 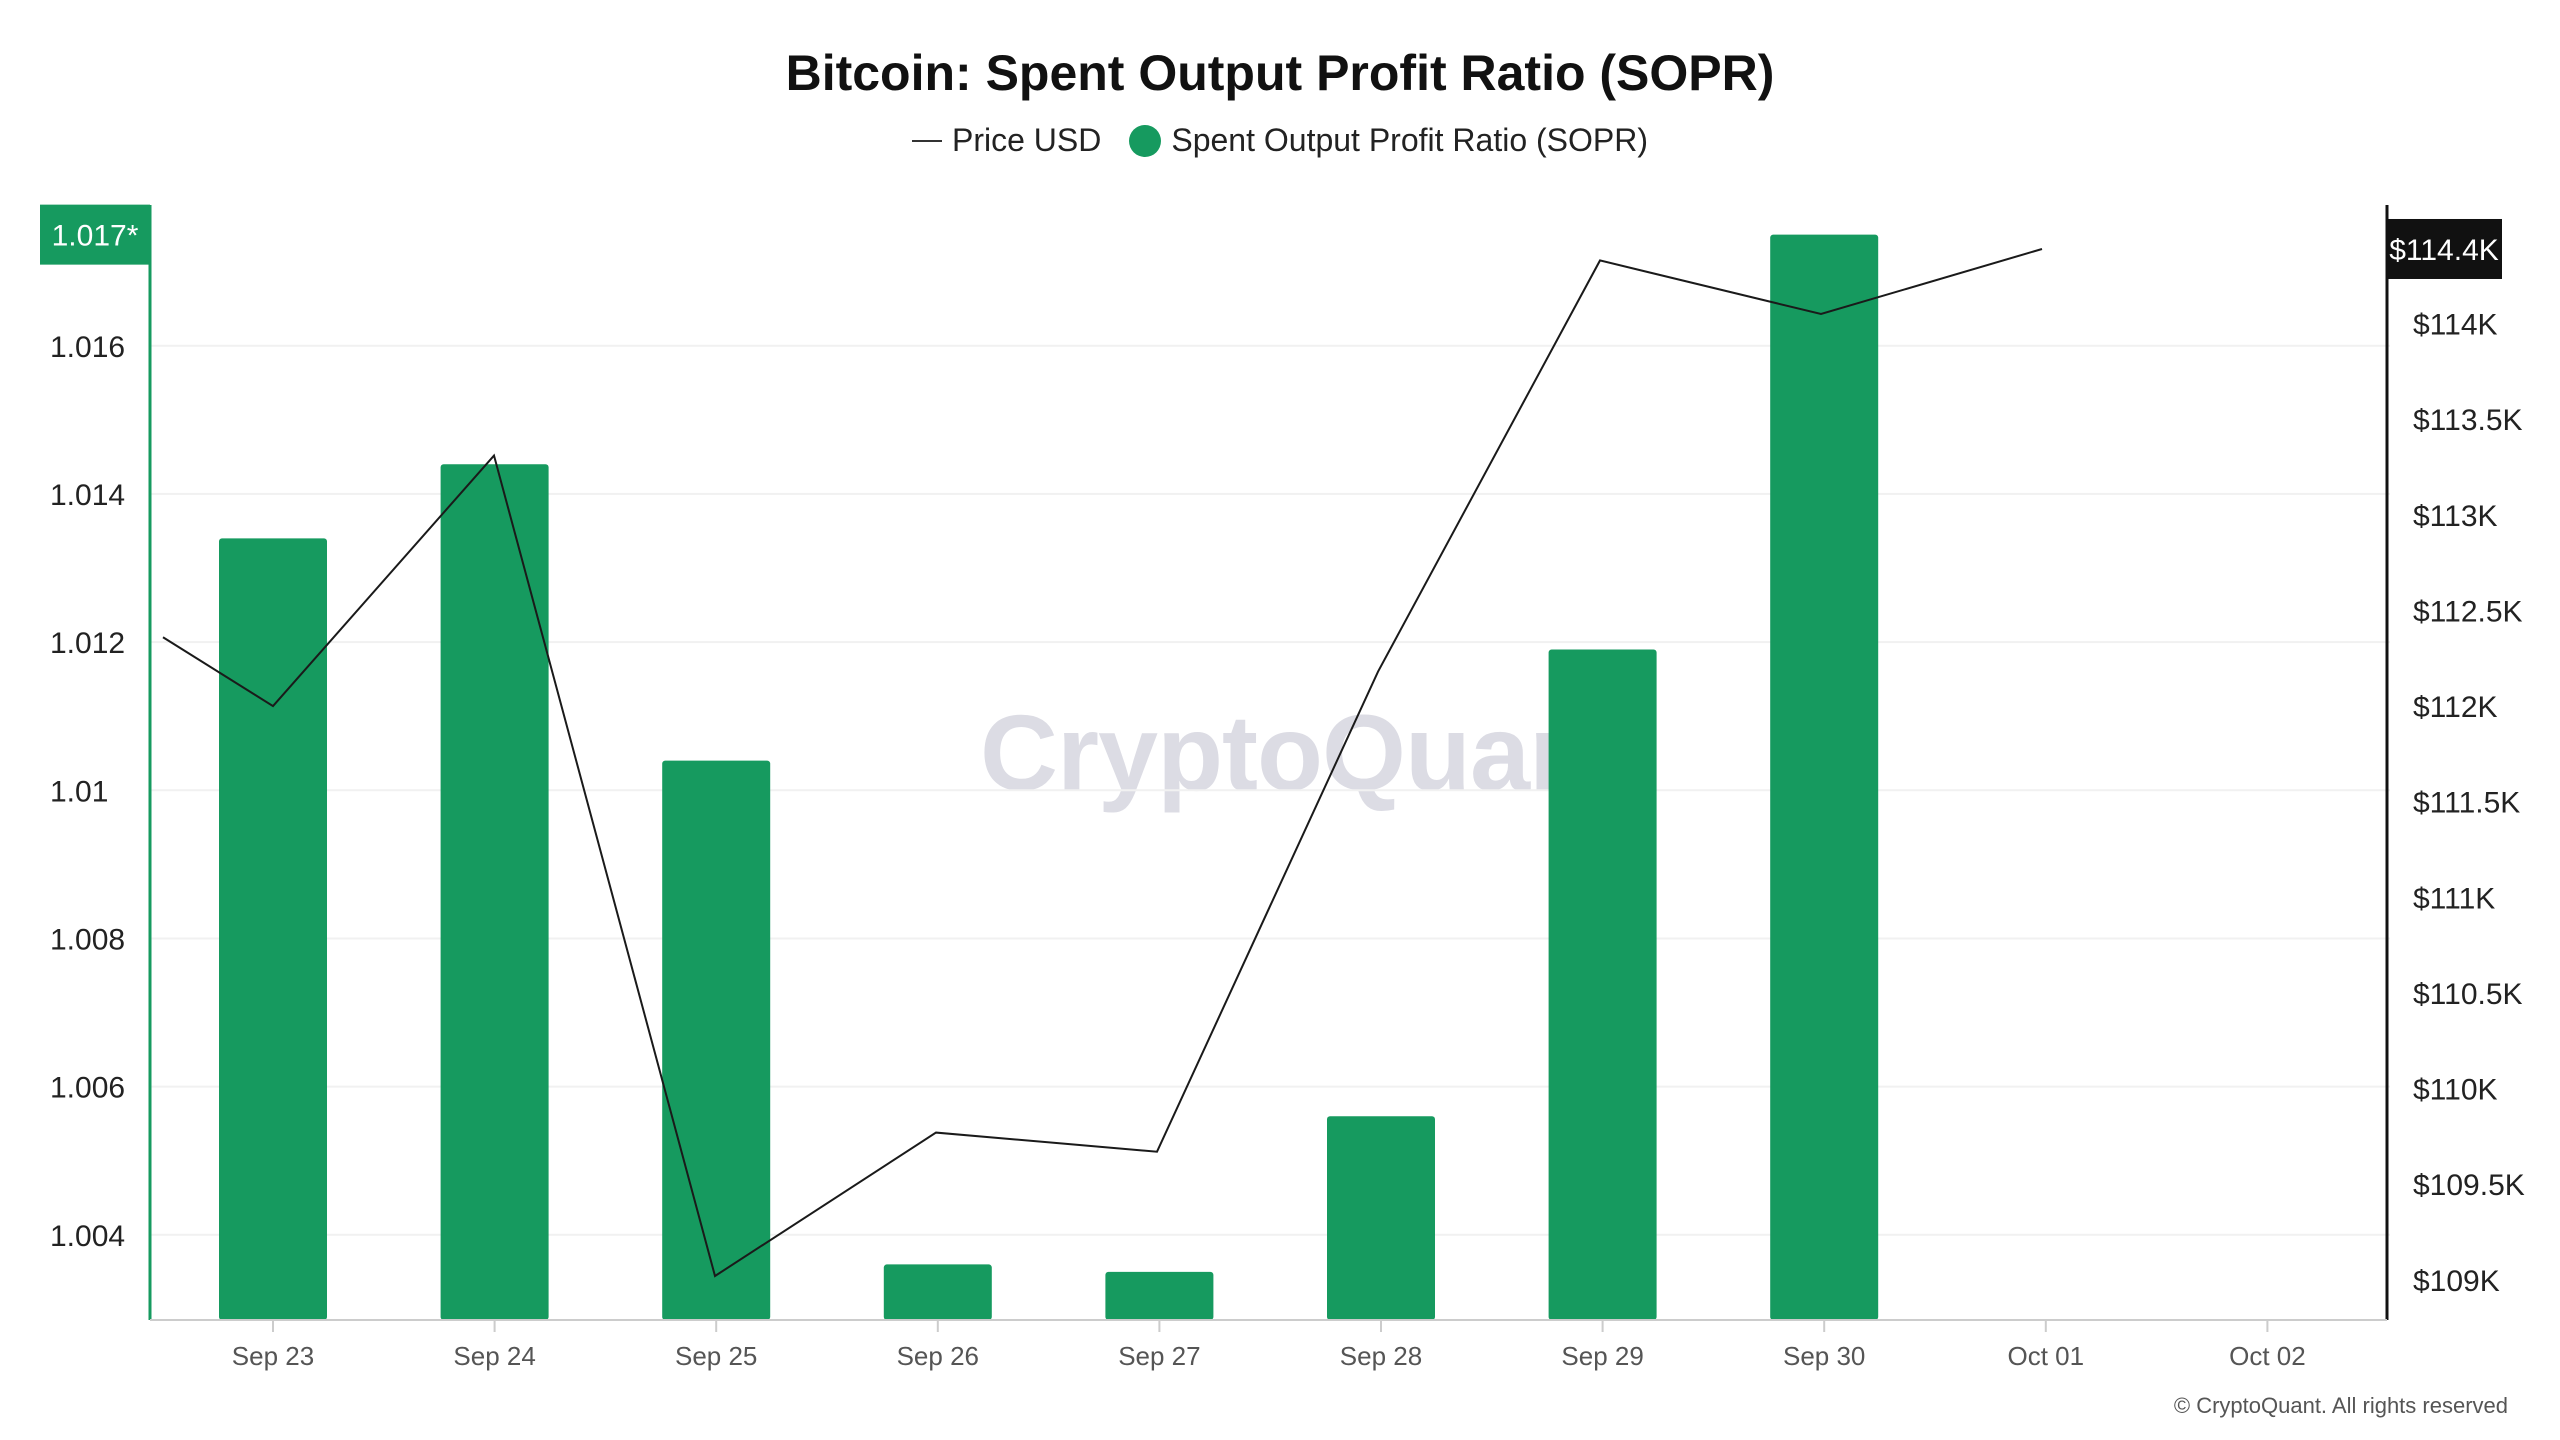 What do you see at coordinates (2466, 803) in the screenshot?
I see `y-right-tick-label: $111.5K` at bounding box center [2466, 803].